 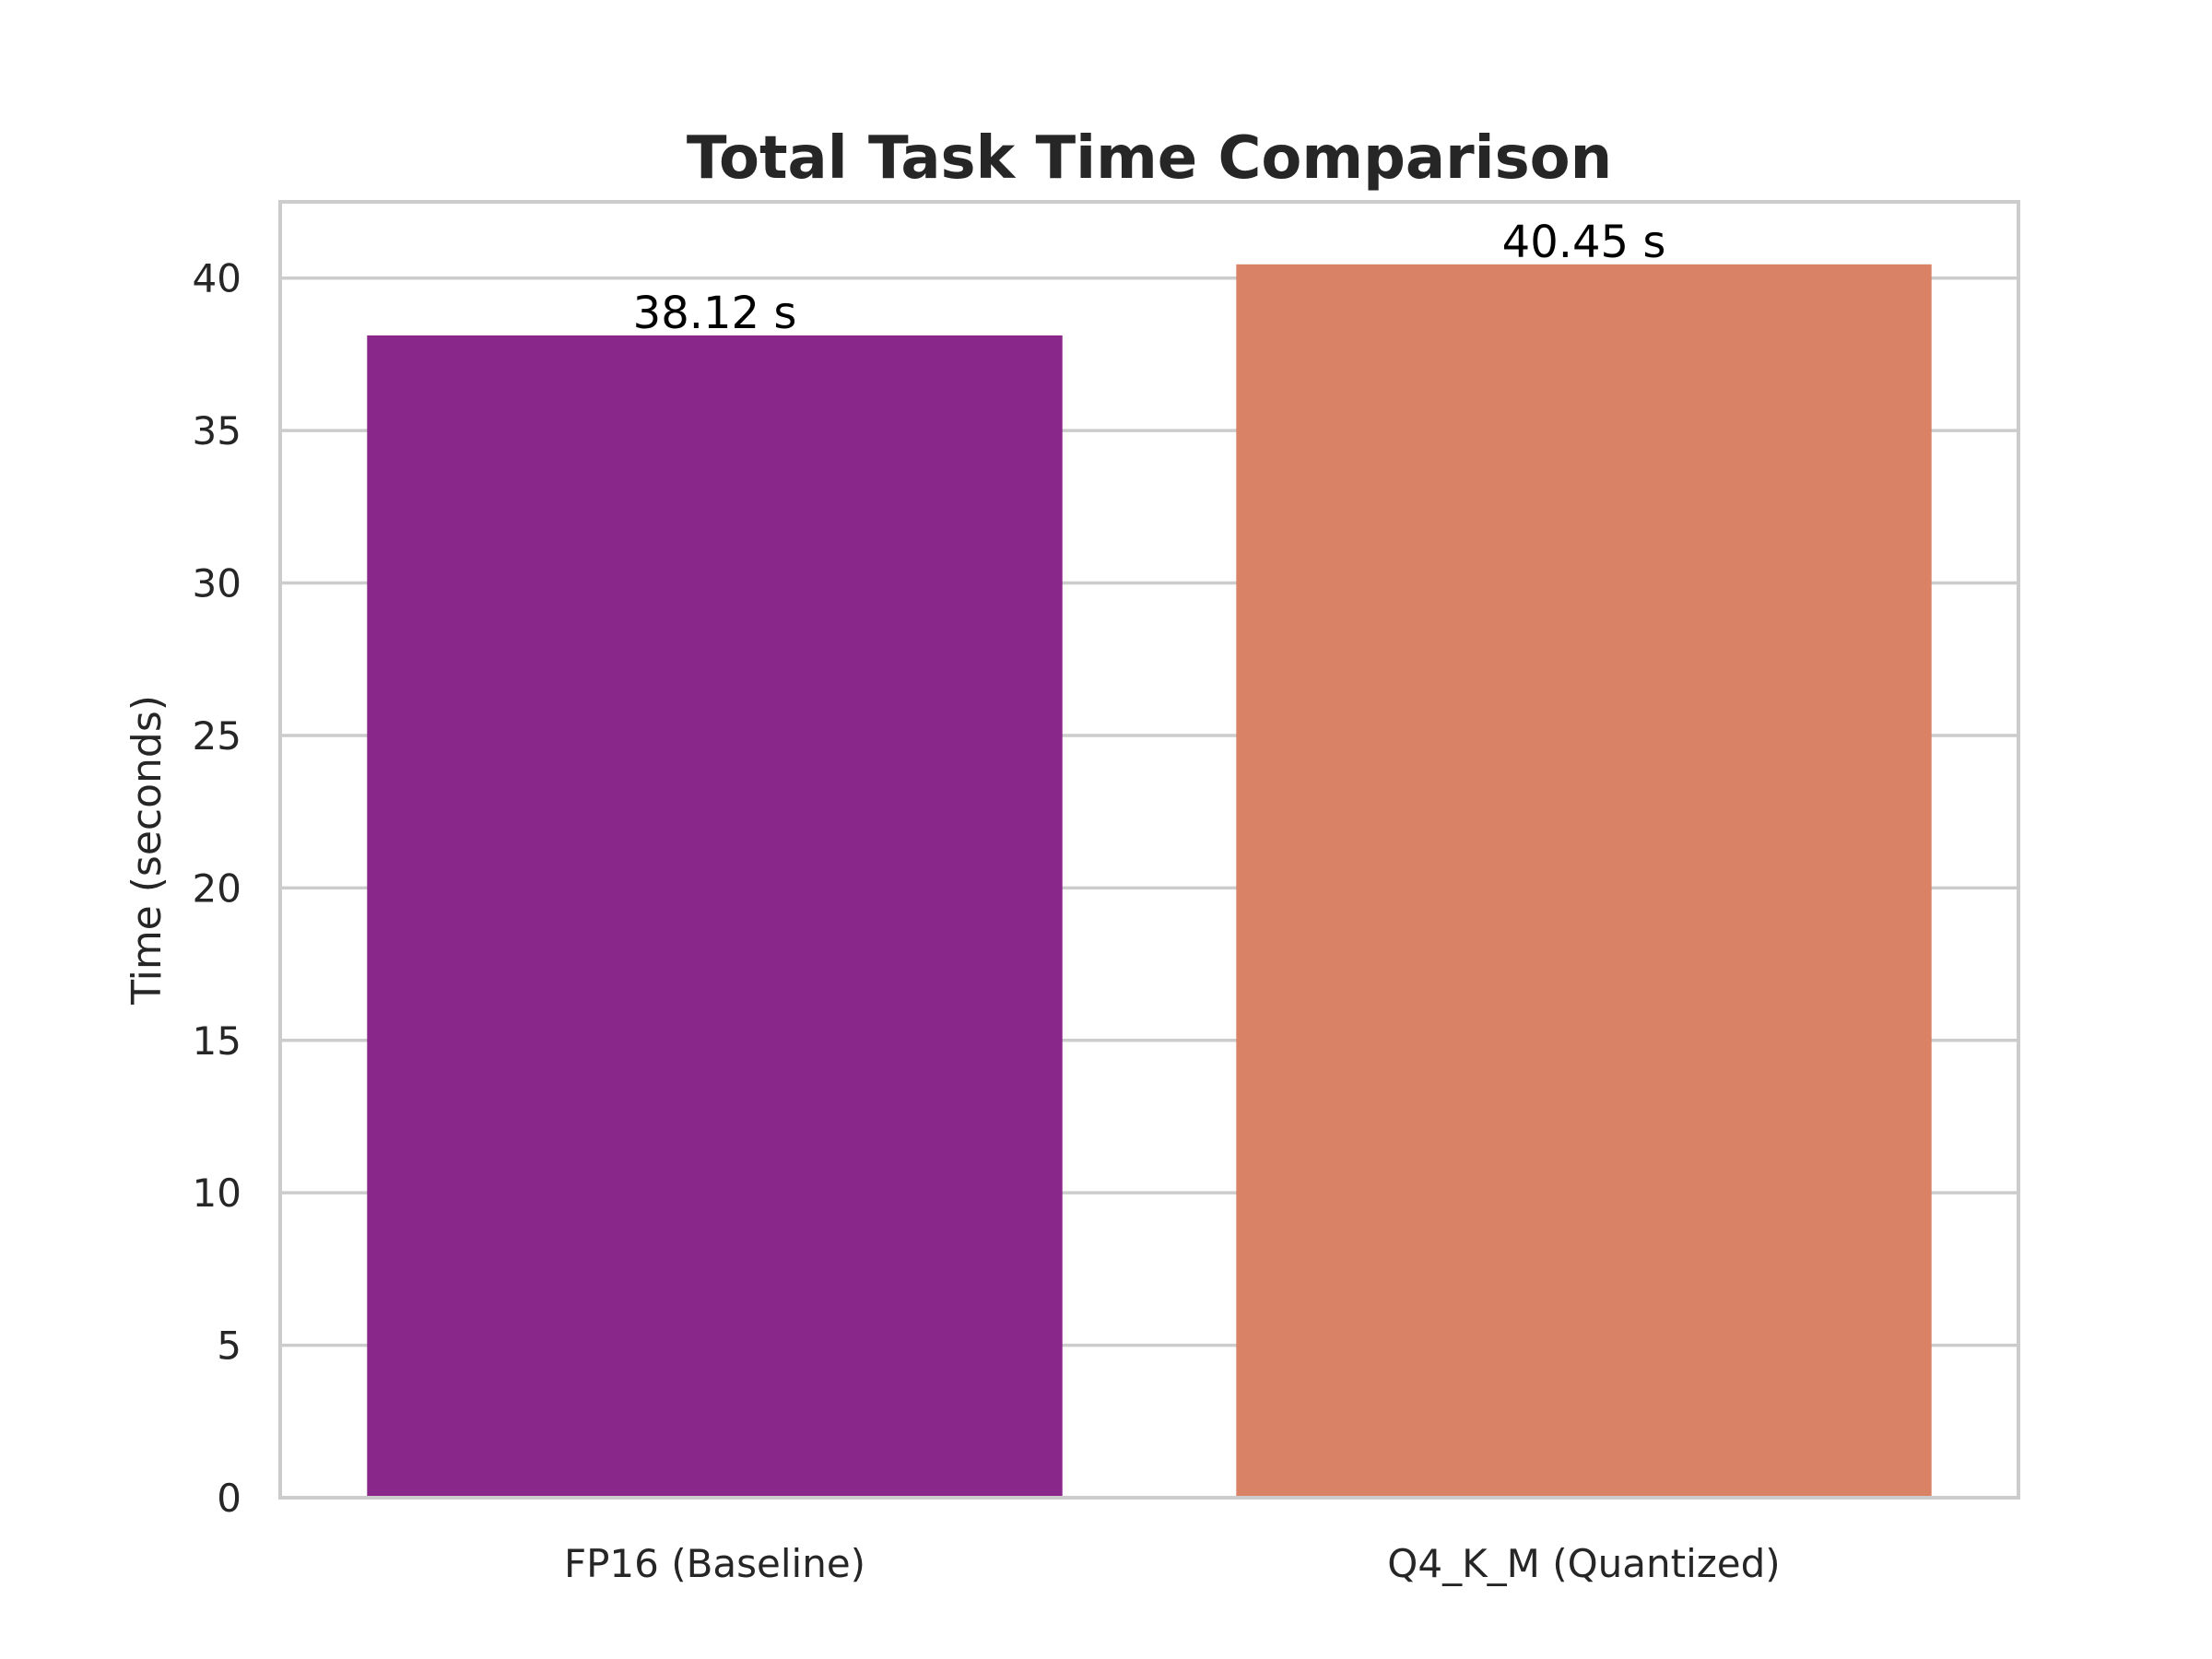 I want to click on y-tick-label-20: 20, so click(x=217, y=888).